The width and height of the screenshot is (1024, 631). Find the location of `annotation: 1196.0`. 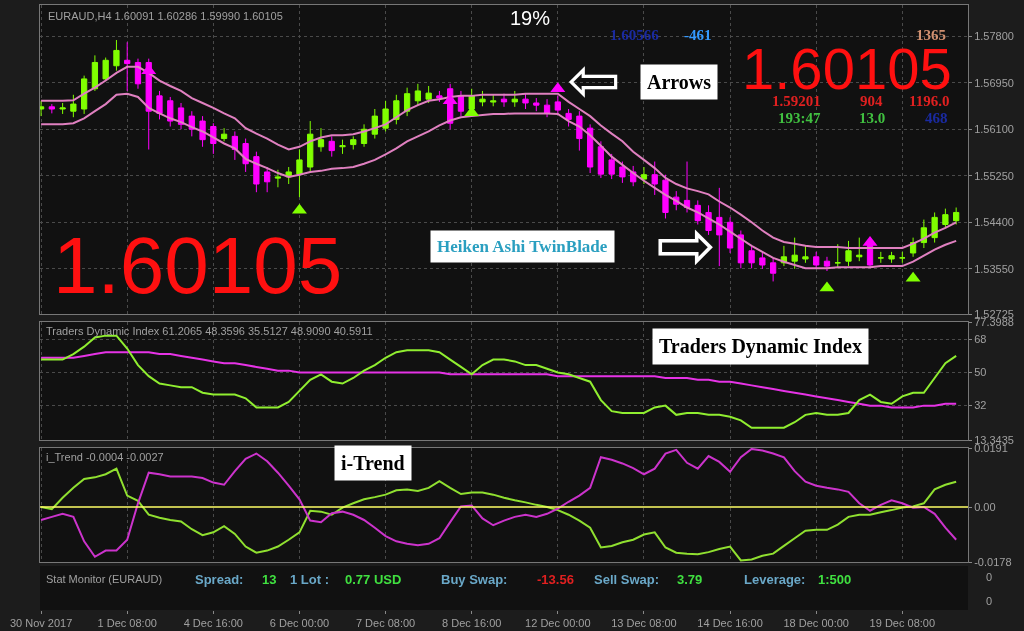

annotation: 1196.0 is located at coordinates (929, 101).